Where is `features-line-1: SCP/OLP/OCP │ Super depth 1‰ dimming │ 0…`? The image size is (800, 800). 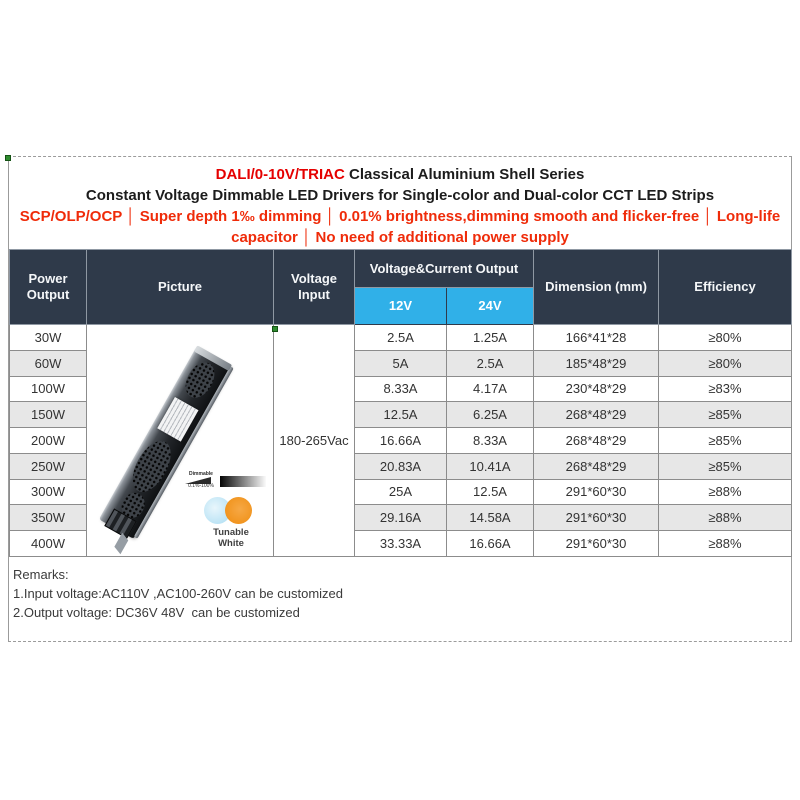 features-line-1: SCP/OLP/OCP │ Super depth 1‰ dimming │ 0… is located at coordinates (400, 216).